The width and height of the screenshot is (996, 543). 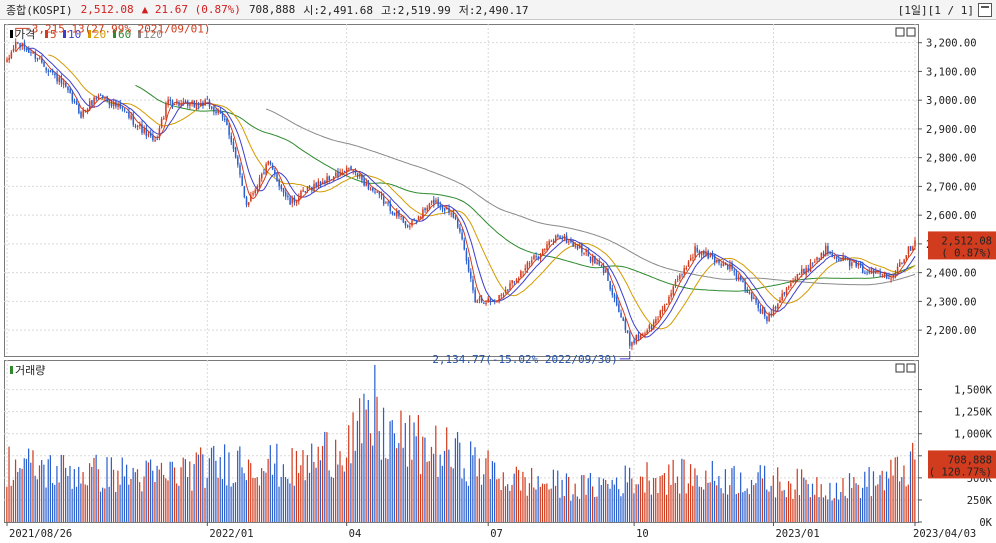 What do you see at coordinates (985, 10) in the screenshot?
I see `window-toggle-icon` at bounding box center [985, 10].